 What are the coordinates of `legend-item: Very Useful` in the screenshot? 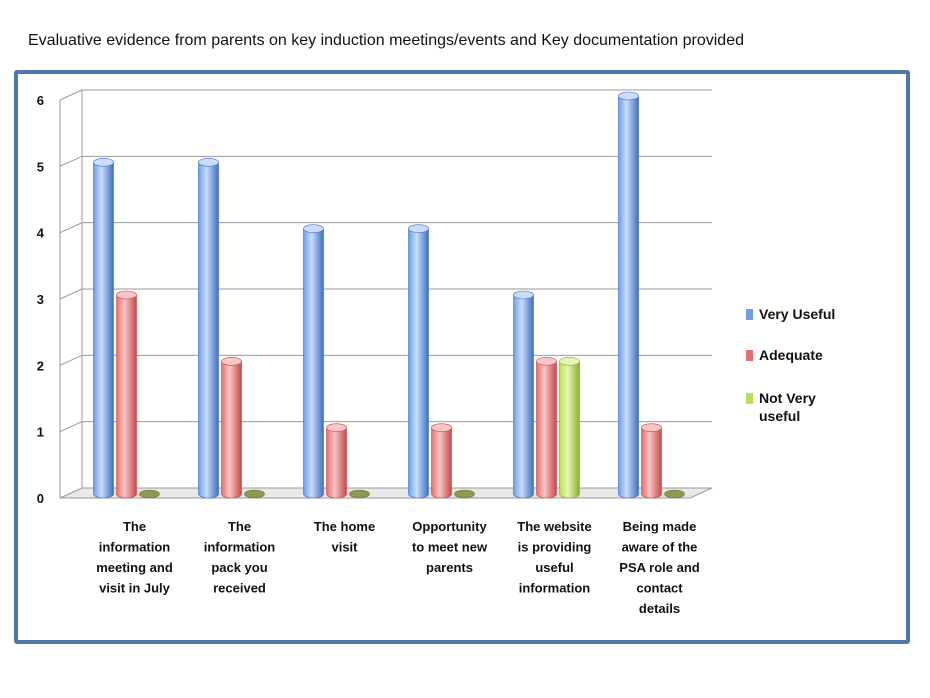 It's located at (790, 314).